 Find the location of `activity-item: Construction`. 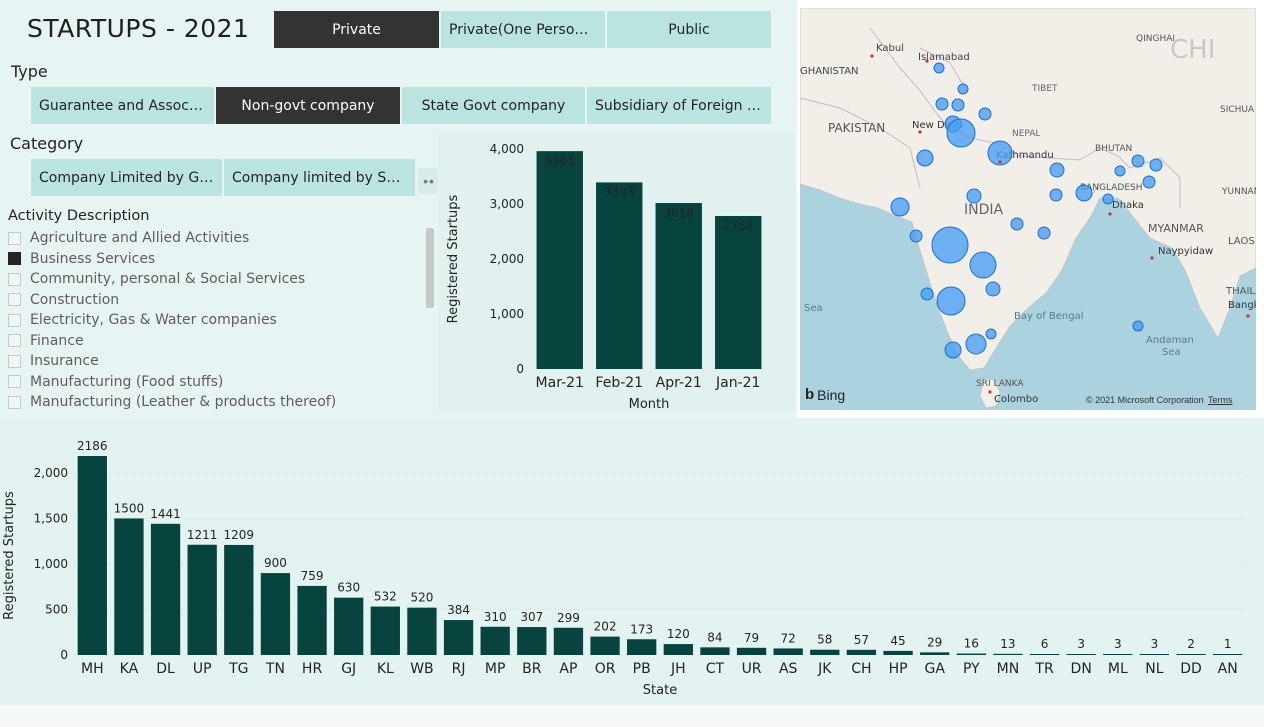

activity-item: Construction is located at coordinates (218, 300).